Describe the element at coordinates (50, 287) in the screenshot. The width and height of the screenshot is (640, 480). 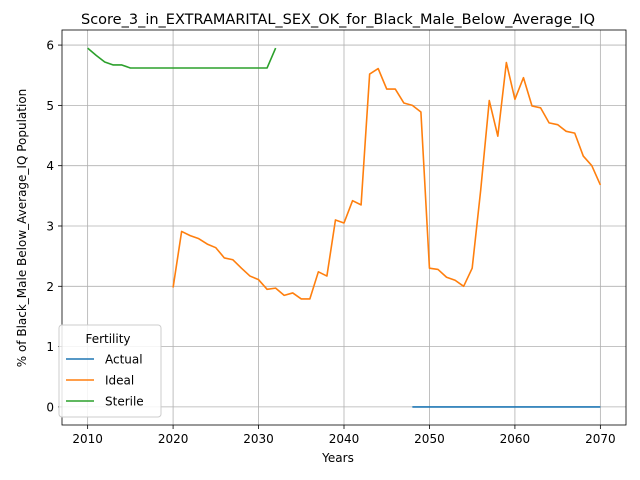
I see `y-tick-label: 2` at that location.